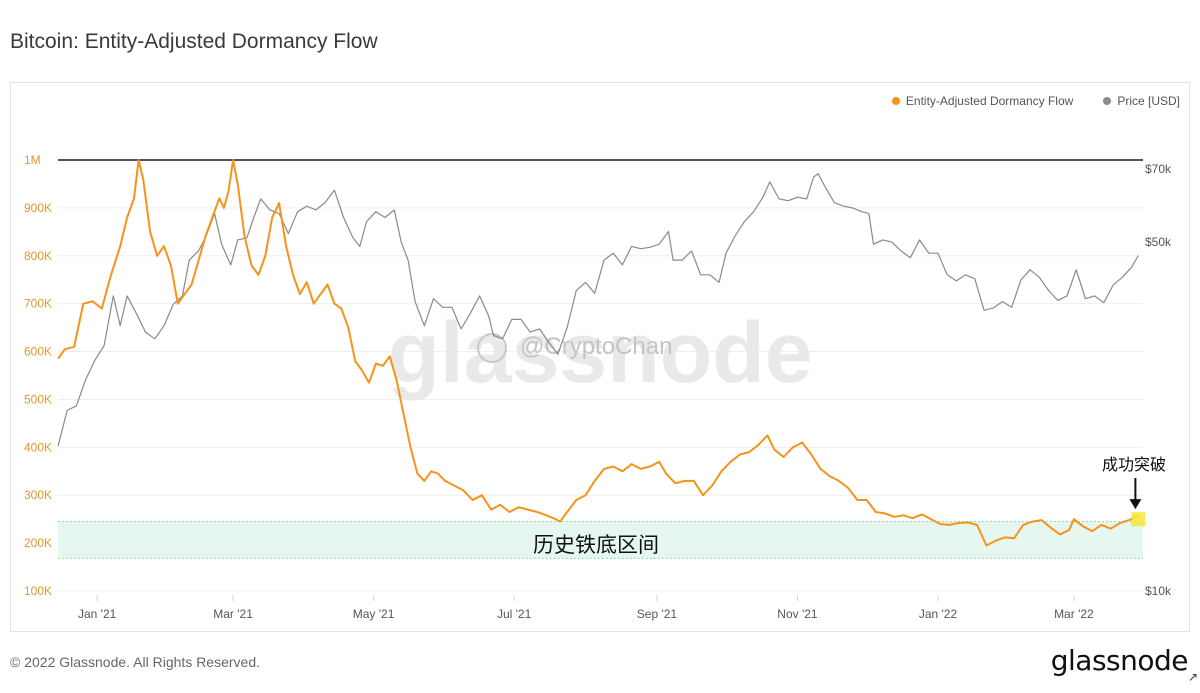 Image resolution: width=1200 pixels, height=693 pixels. I want to click on x-tick-label: Jul '21, so click(514, 614).